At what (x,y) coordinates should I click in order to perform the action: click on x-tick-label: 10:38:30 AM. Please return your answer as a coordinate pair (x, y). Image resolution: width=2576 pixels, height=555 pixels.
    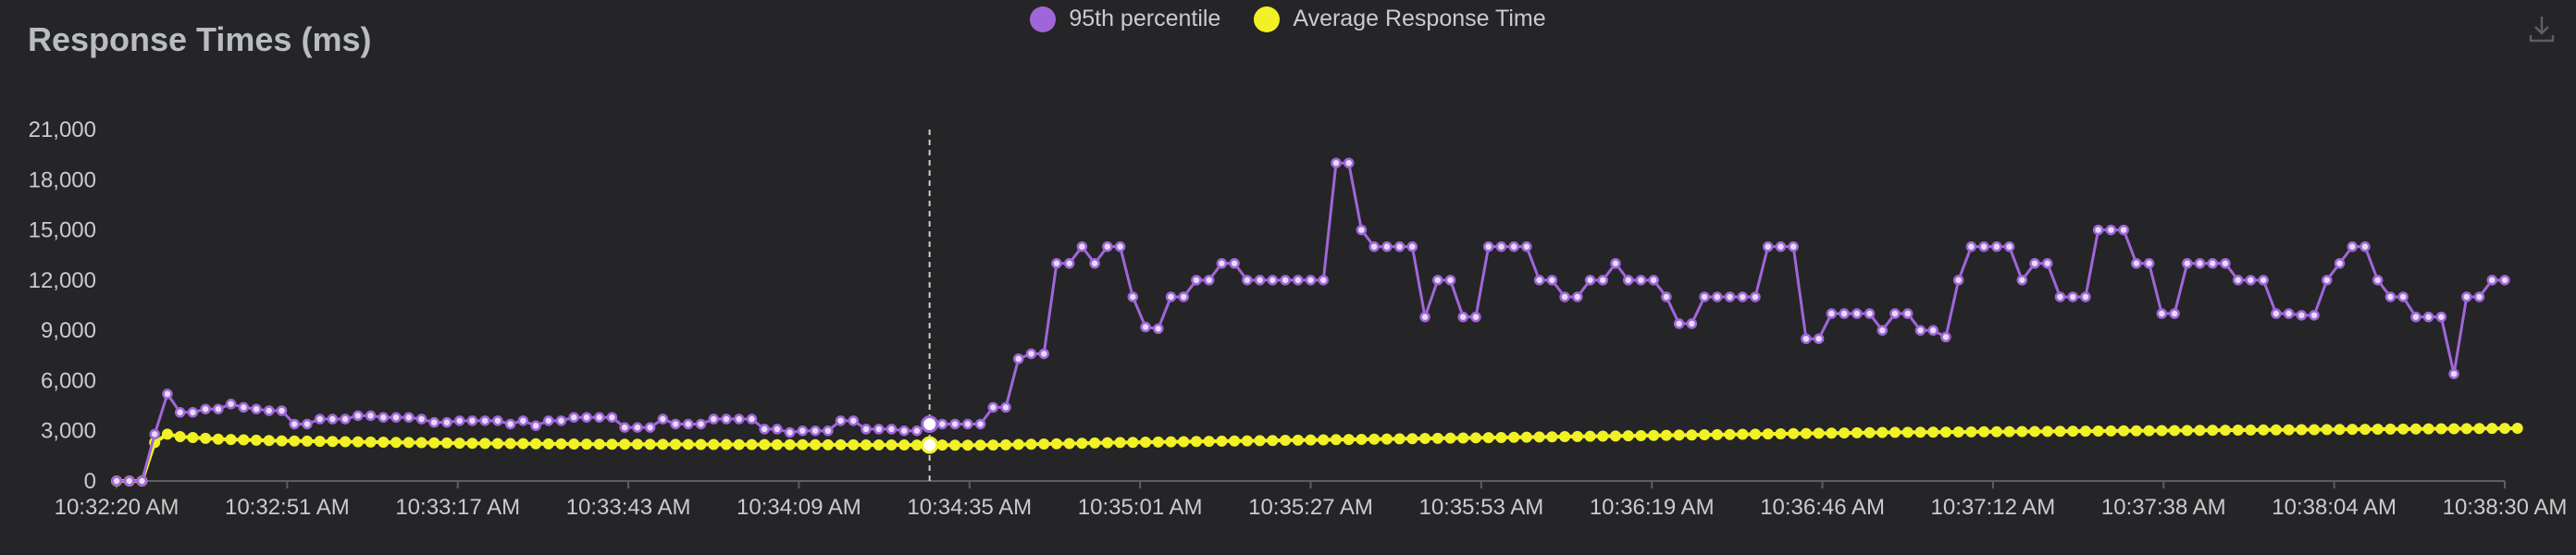
    Looking at the image, I should click on (2505, 507).